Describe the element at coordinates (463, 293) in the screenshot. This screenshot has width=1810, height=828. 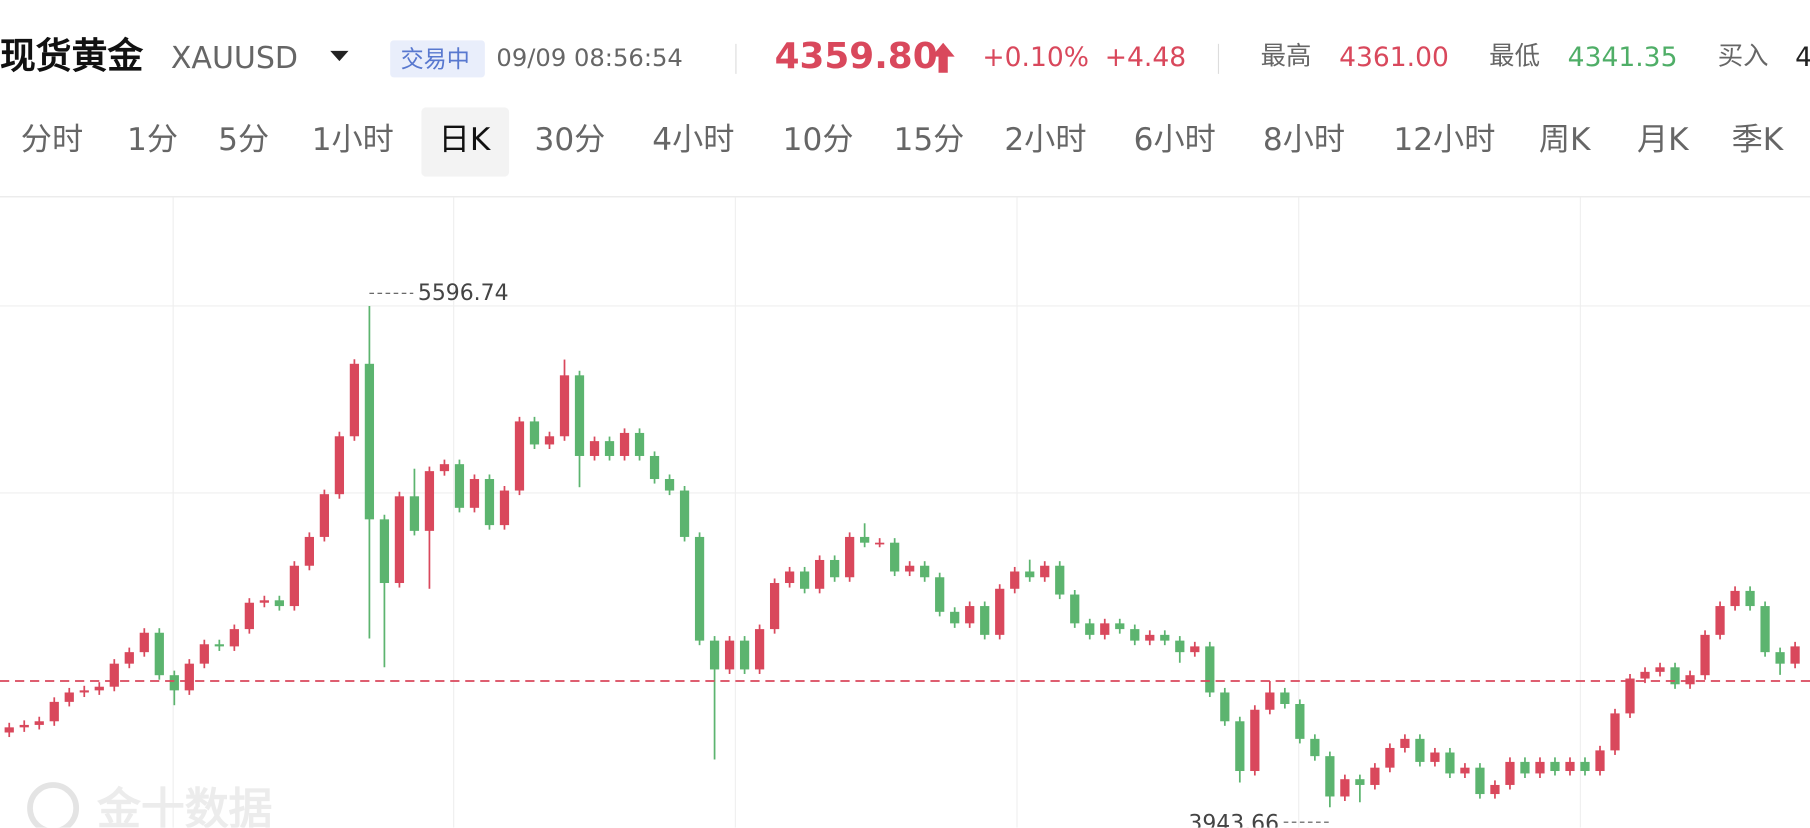
I see `max-label: 5596.74` at that location.